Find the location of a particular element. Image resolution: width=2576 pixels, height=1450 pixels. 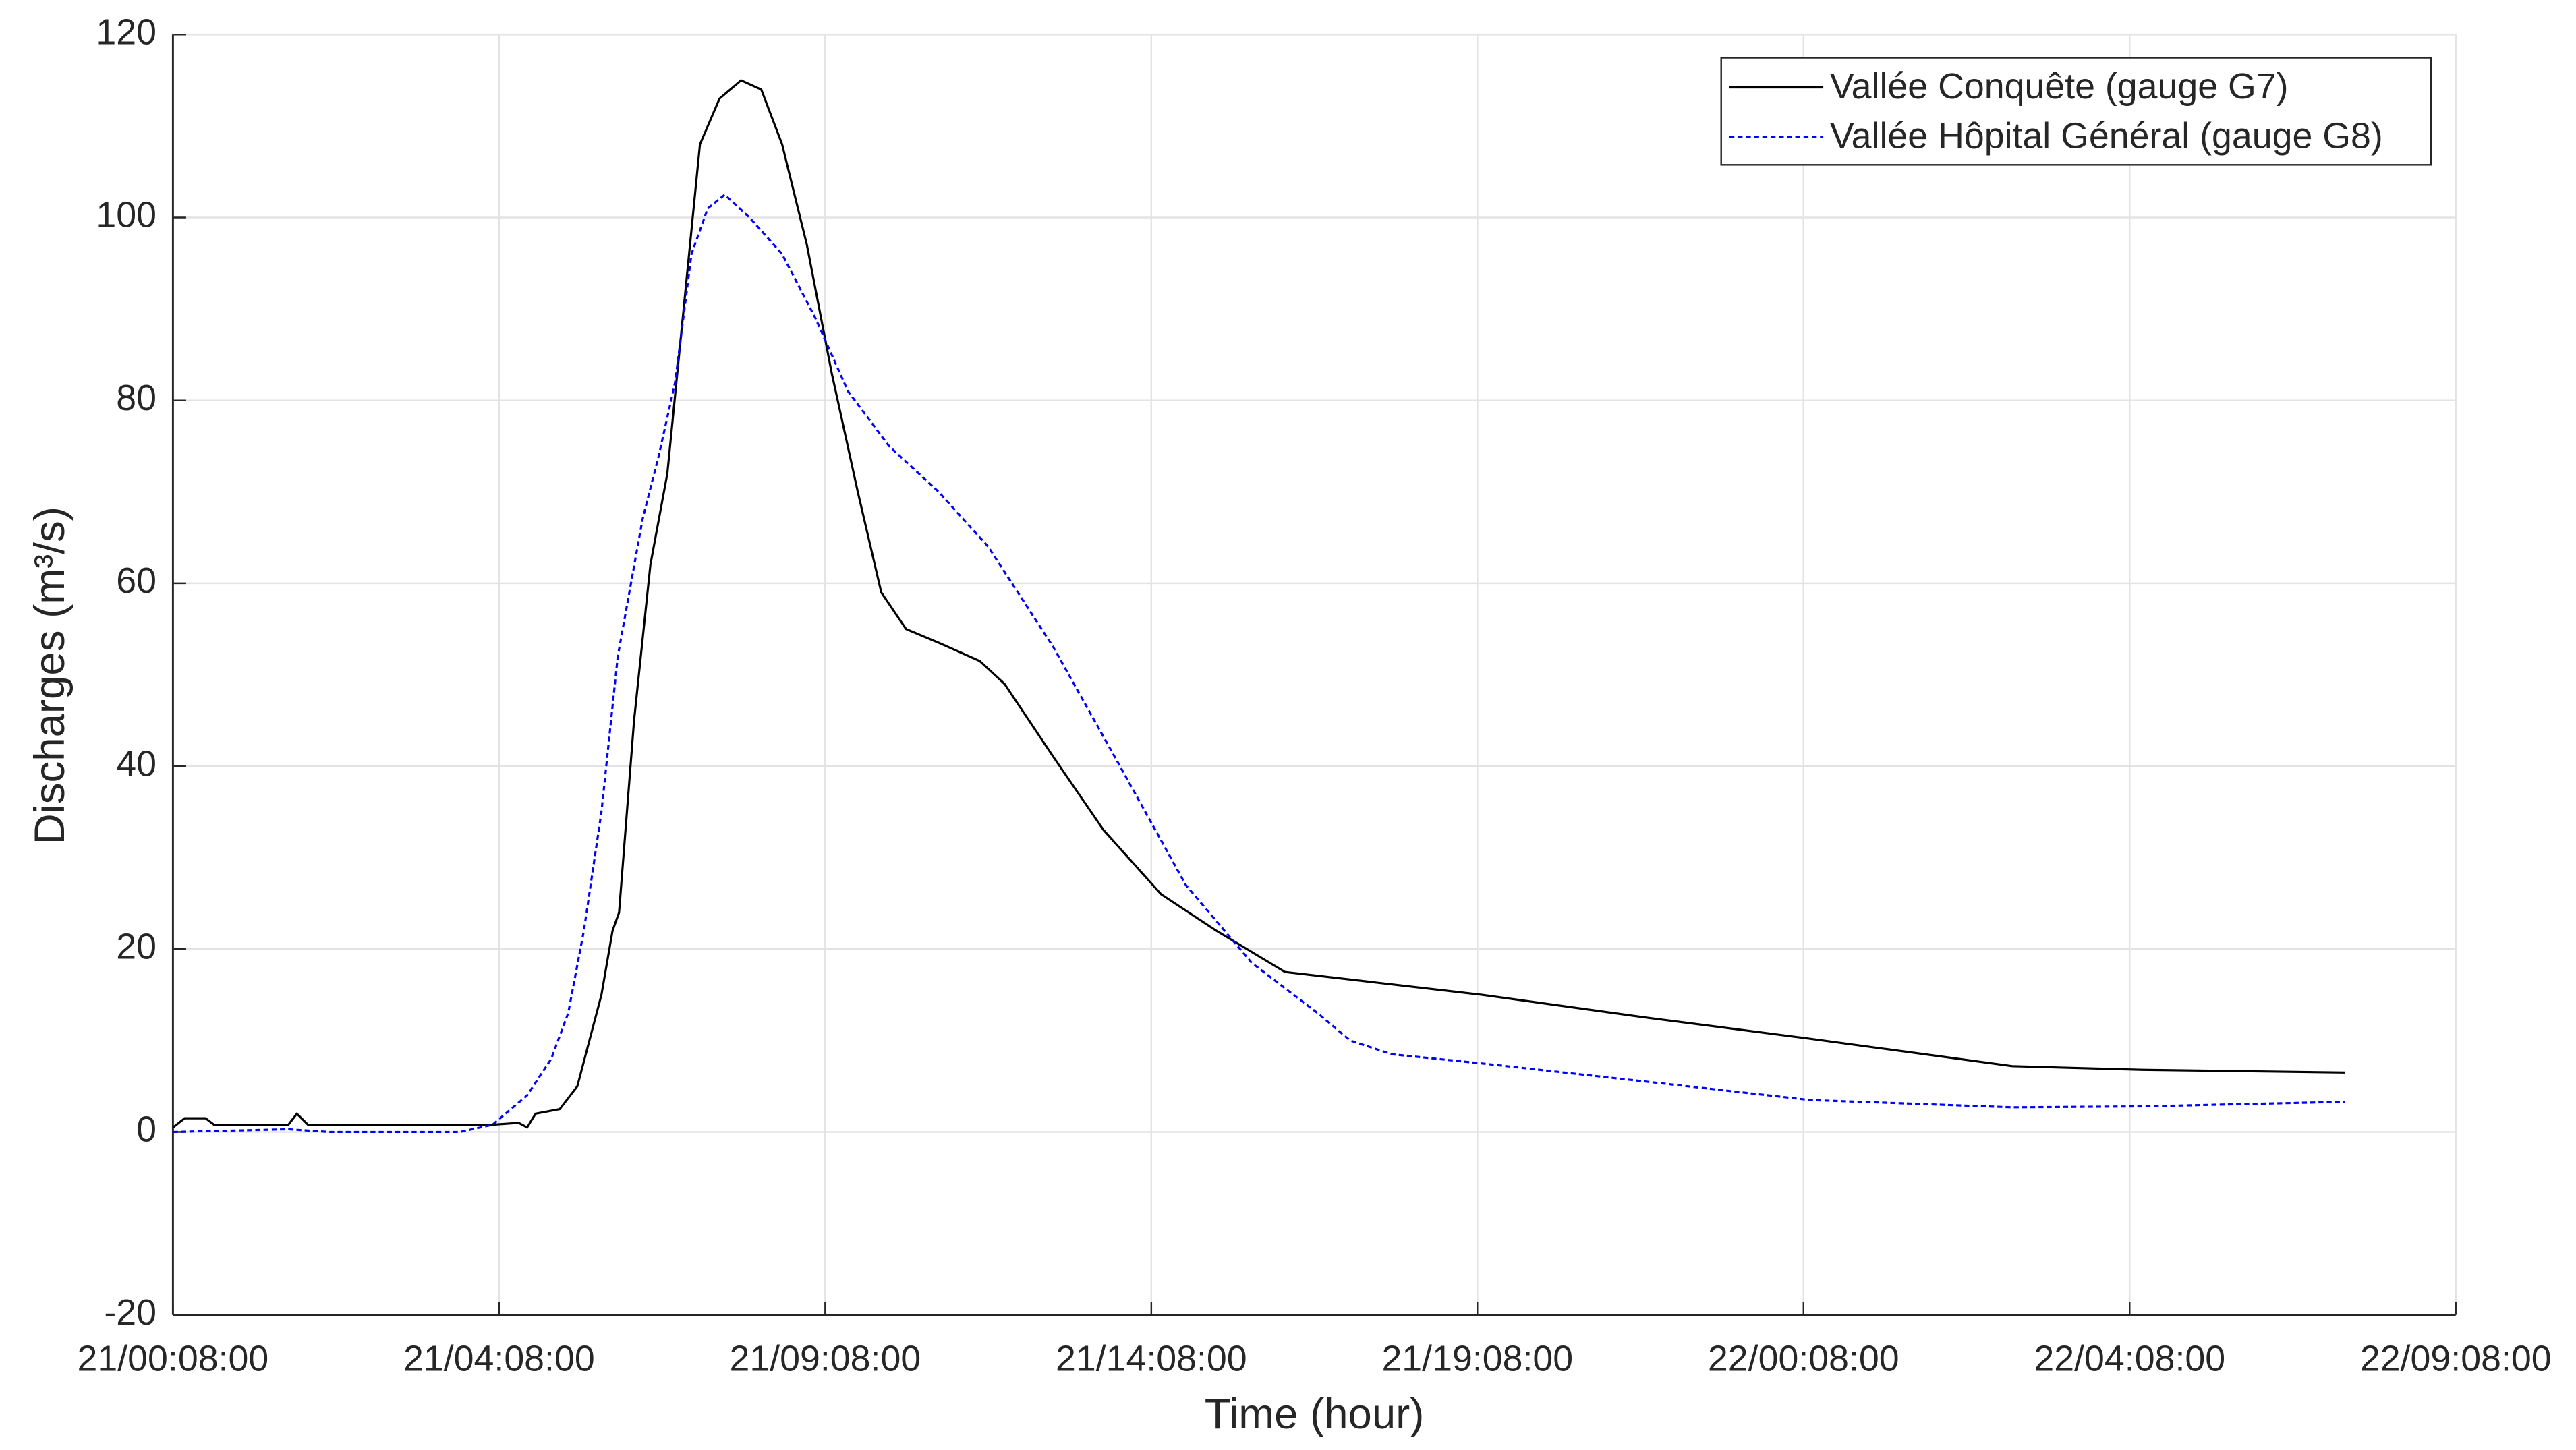

legend-label: Vallée Hôpital Général (gauge G8) is located at coordinates (2106, 135).